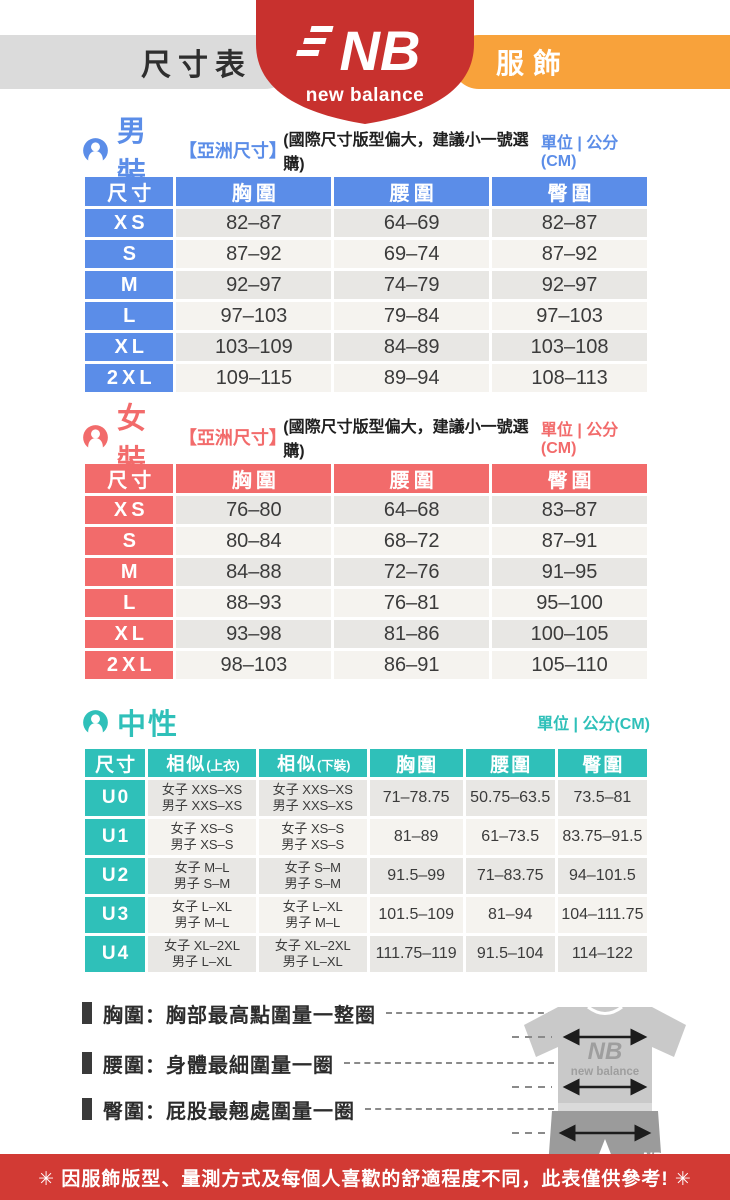  I want to click on waist-value: 81–94, so click(510, 915).